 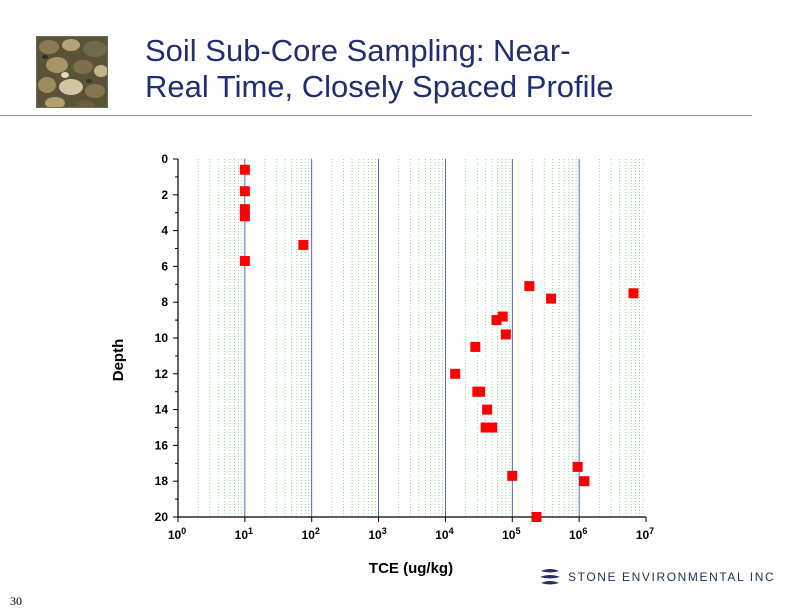 I want to click on x-tick-label: 10², so click(x=311, y=534).